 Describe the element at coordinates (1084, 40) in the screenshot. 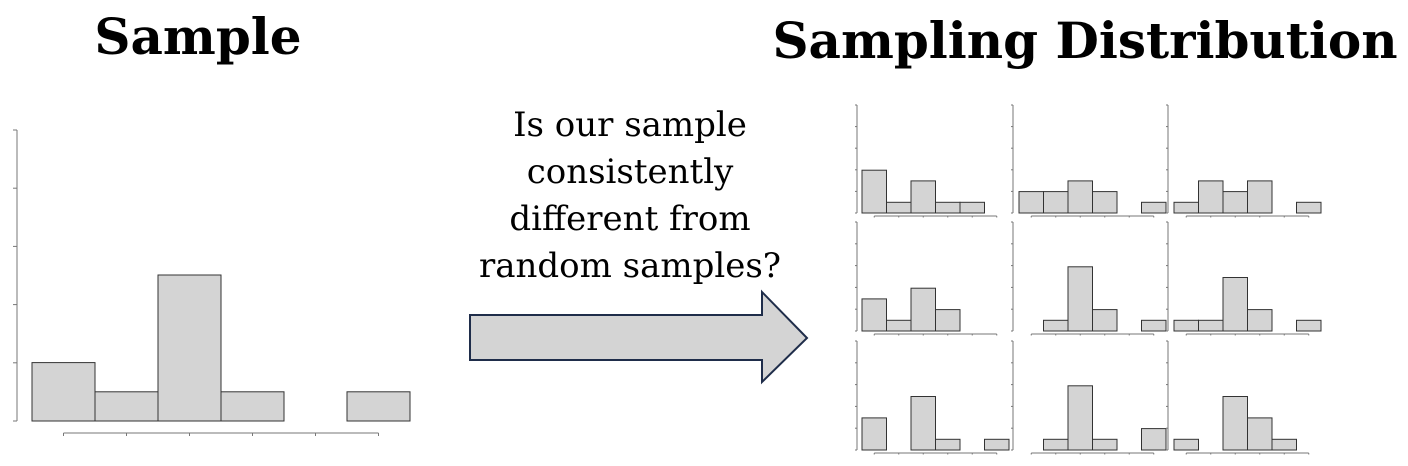

I see `right-title: Sampling Distribution` at that location.